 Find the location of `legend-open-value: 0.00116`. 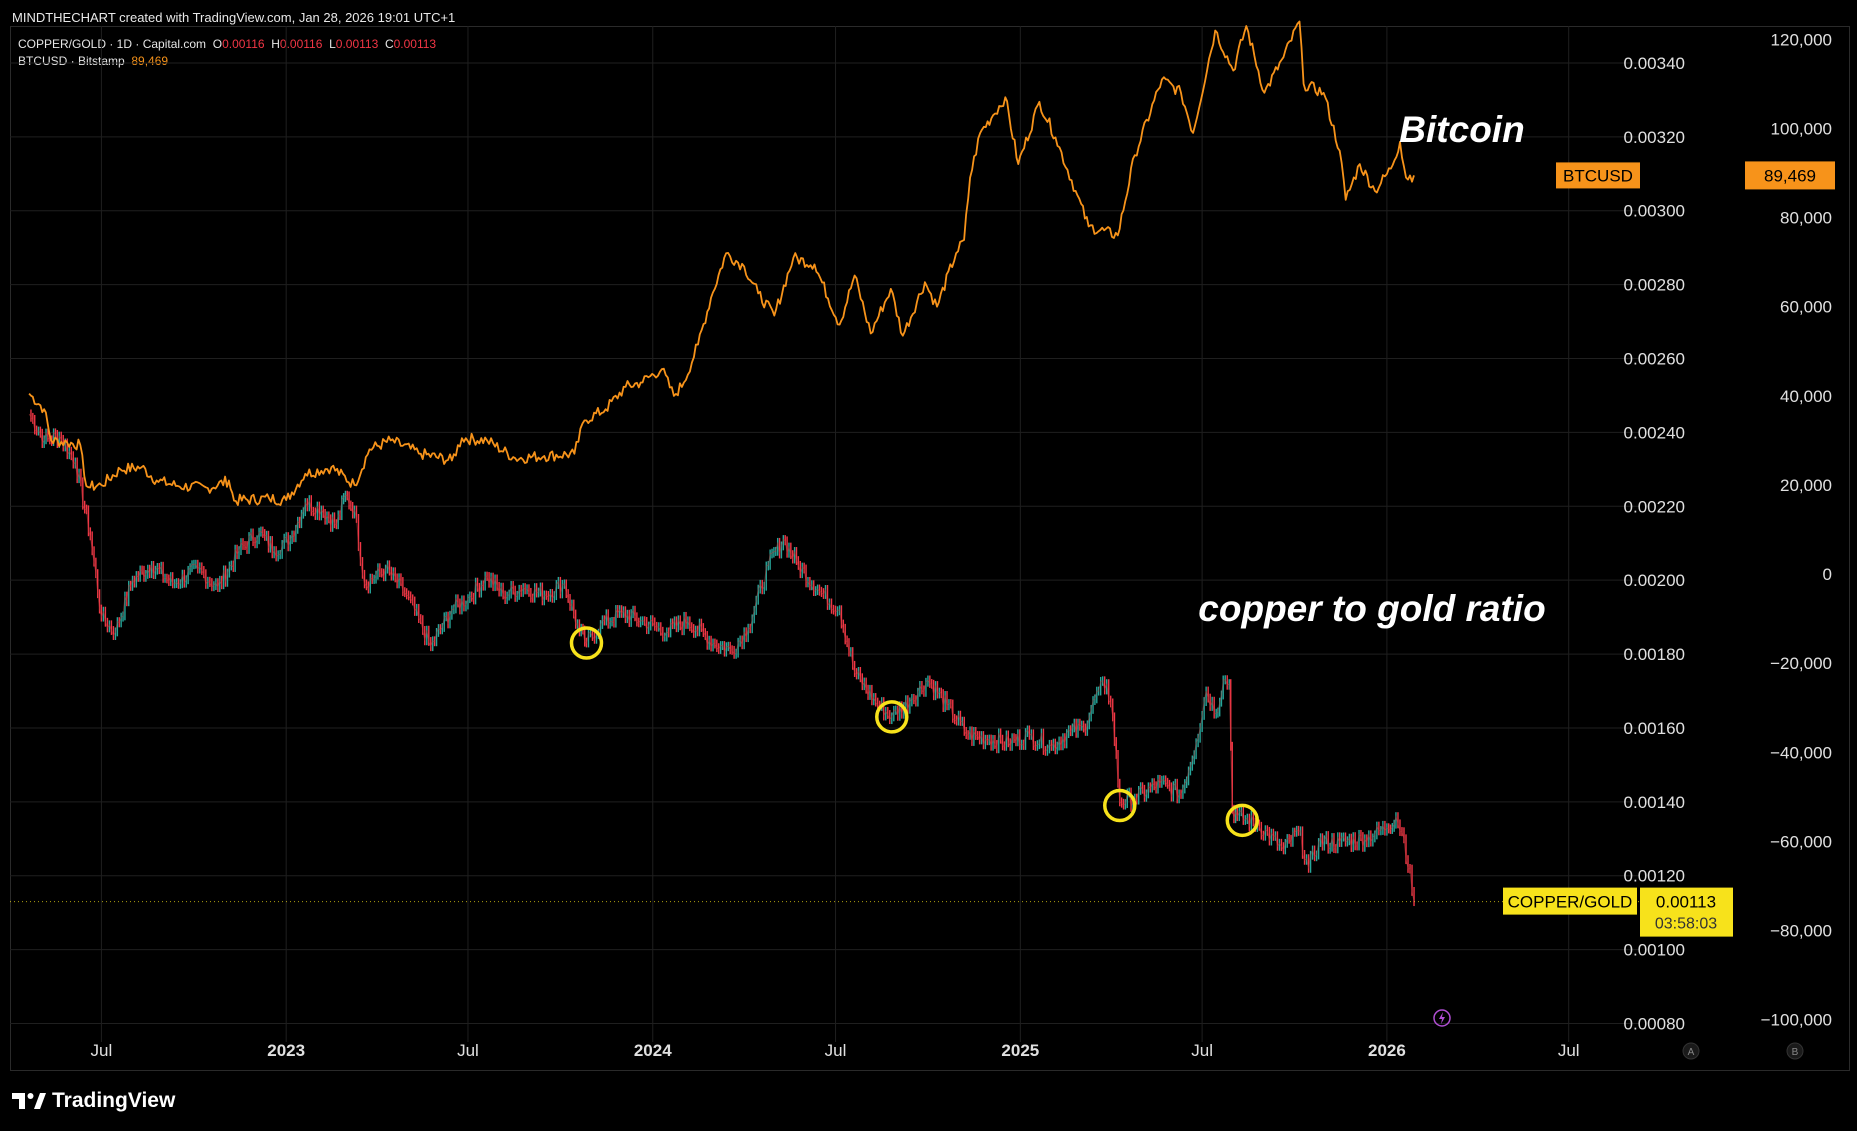

legend-open-value: 0.00116 is located at coordinates (243, 44).